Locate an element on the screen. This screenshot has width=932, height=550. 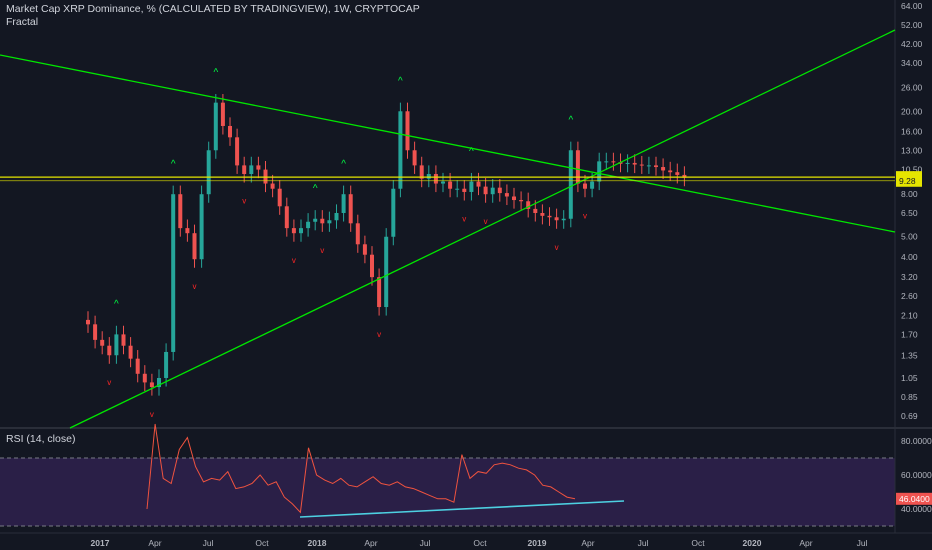
price-axis-tick: 2.10 is located at coordinates (909, 315).